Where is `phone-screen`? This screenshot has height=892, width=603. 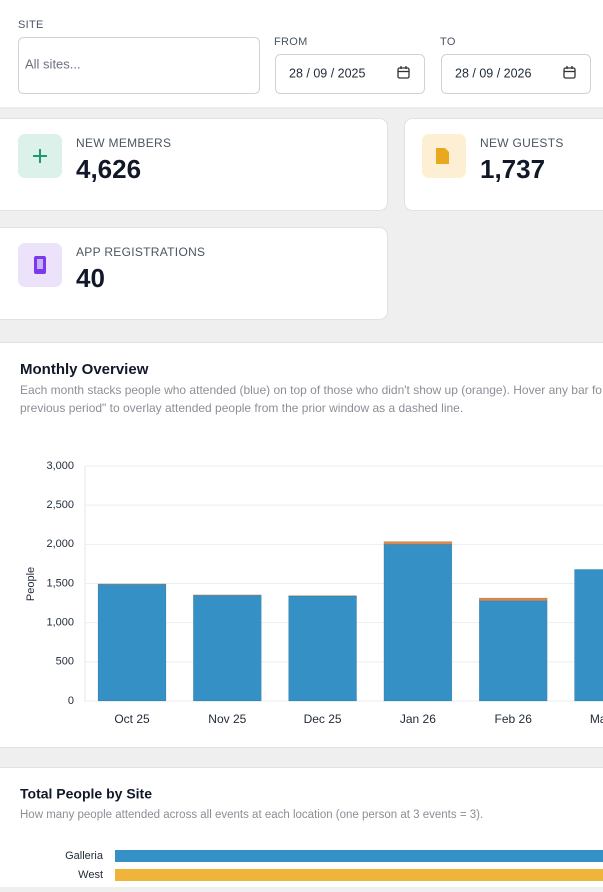 phone-screen is located at coordinates (40, 264).